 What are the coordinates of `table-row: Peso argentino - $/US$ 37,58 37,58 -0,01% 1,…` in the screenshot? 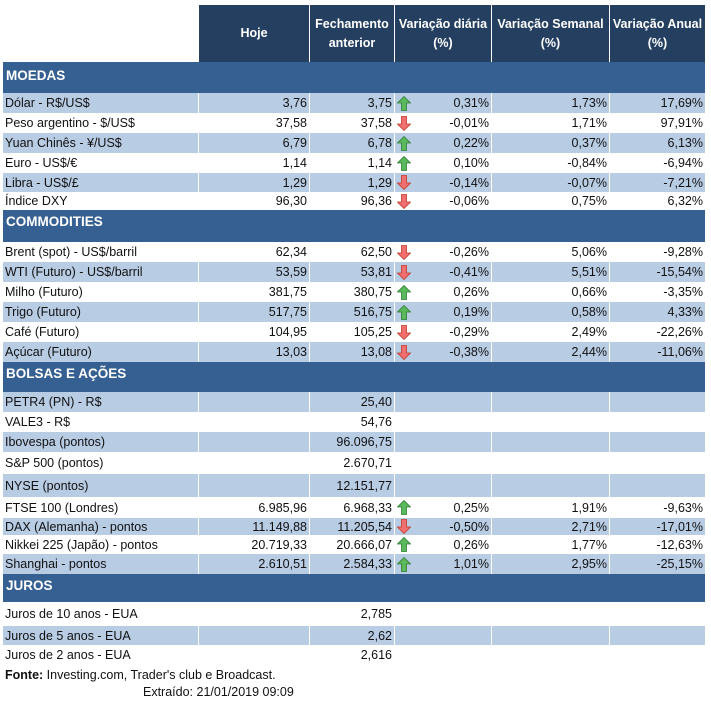 It's located at (354, 123).